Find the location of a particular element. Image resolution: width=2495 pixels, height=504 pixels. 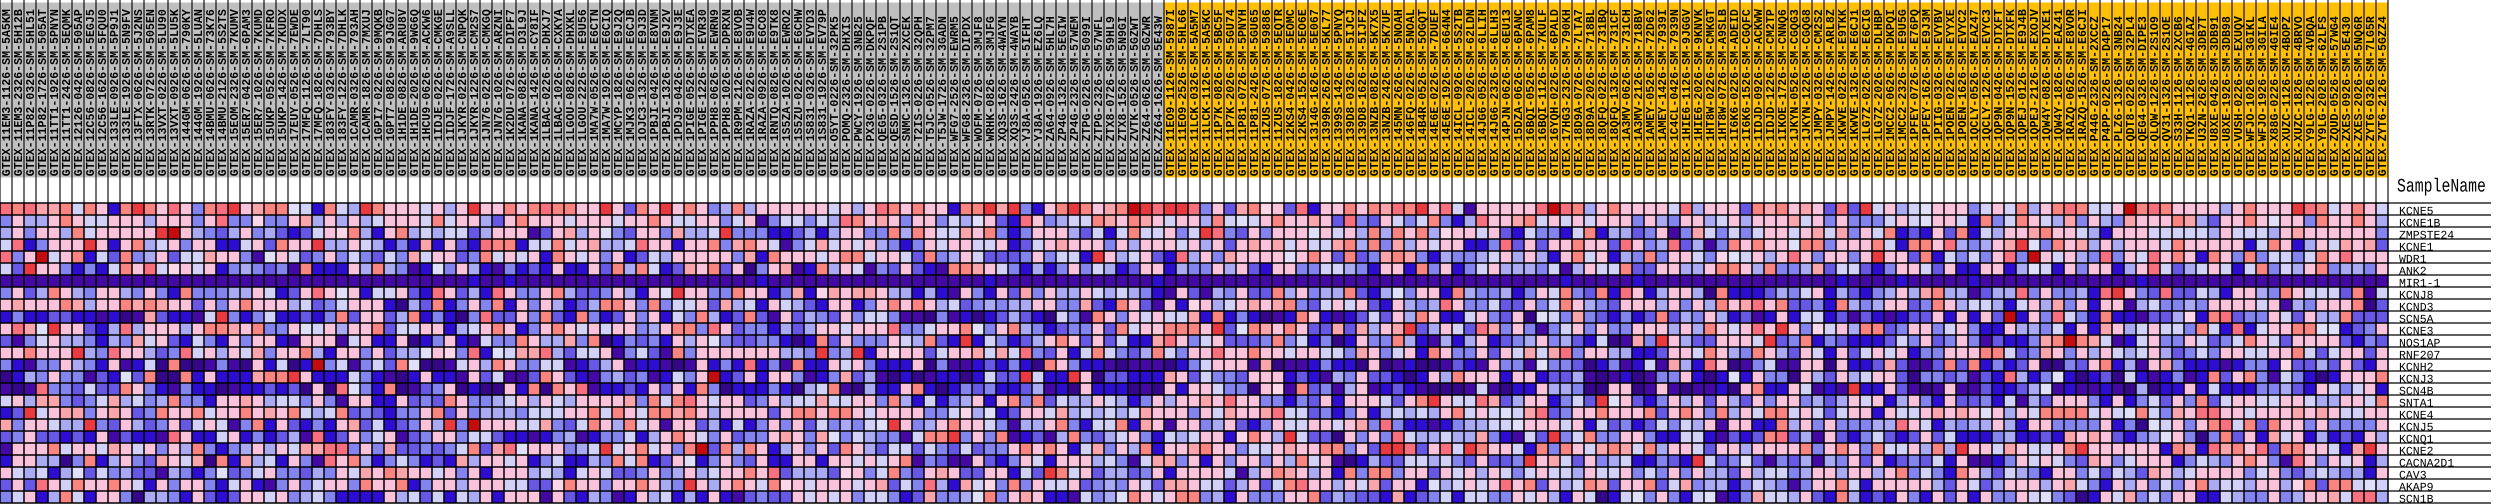

svg-text: GTEX-1KWVE-1326-SM-E6CJ1 is located at coordinates (1855, 92).